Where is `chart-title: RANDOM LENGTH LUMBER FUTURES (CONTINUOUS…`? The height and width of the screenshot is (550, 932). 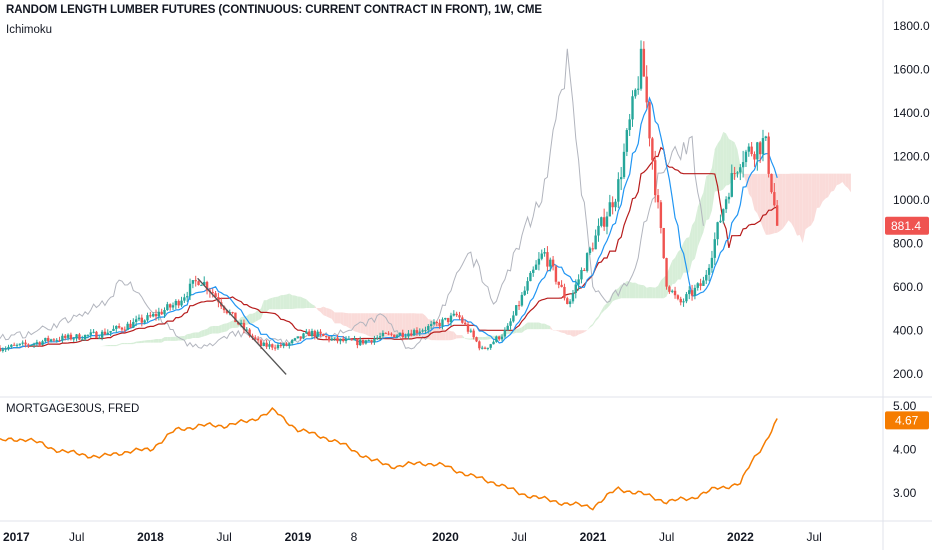 chart-title: RANDOM LENGTH LUMBER FUTURES (CONTINUOUS… is located at coordinates (274, 10).